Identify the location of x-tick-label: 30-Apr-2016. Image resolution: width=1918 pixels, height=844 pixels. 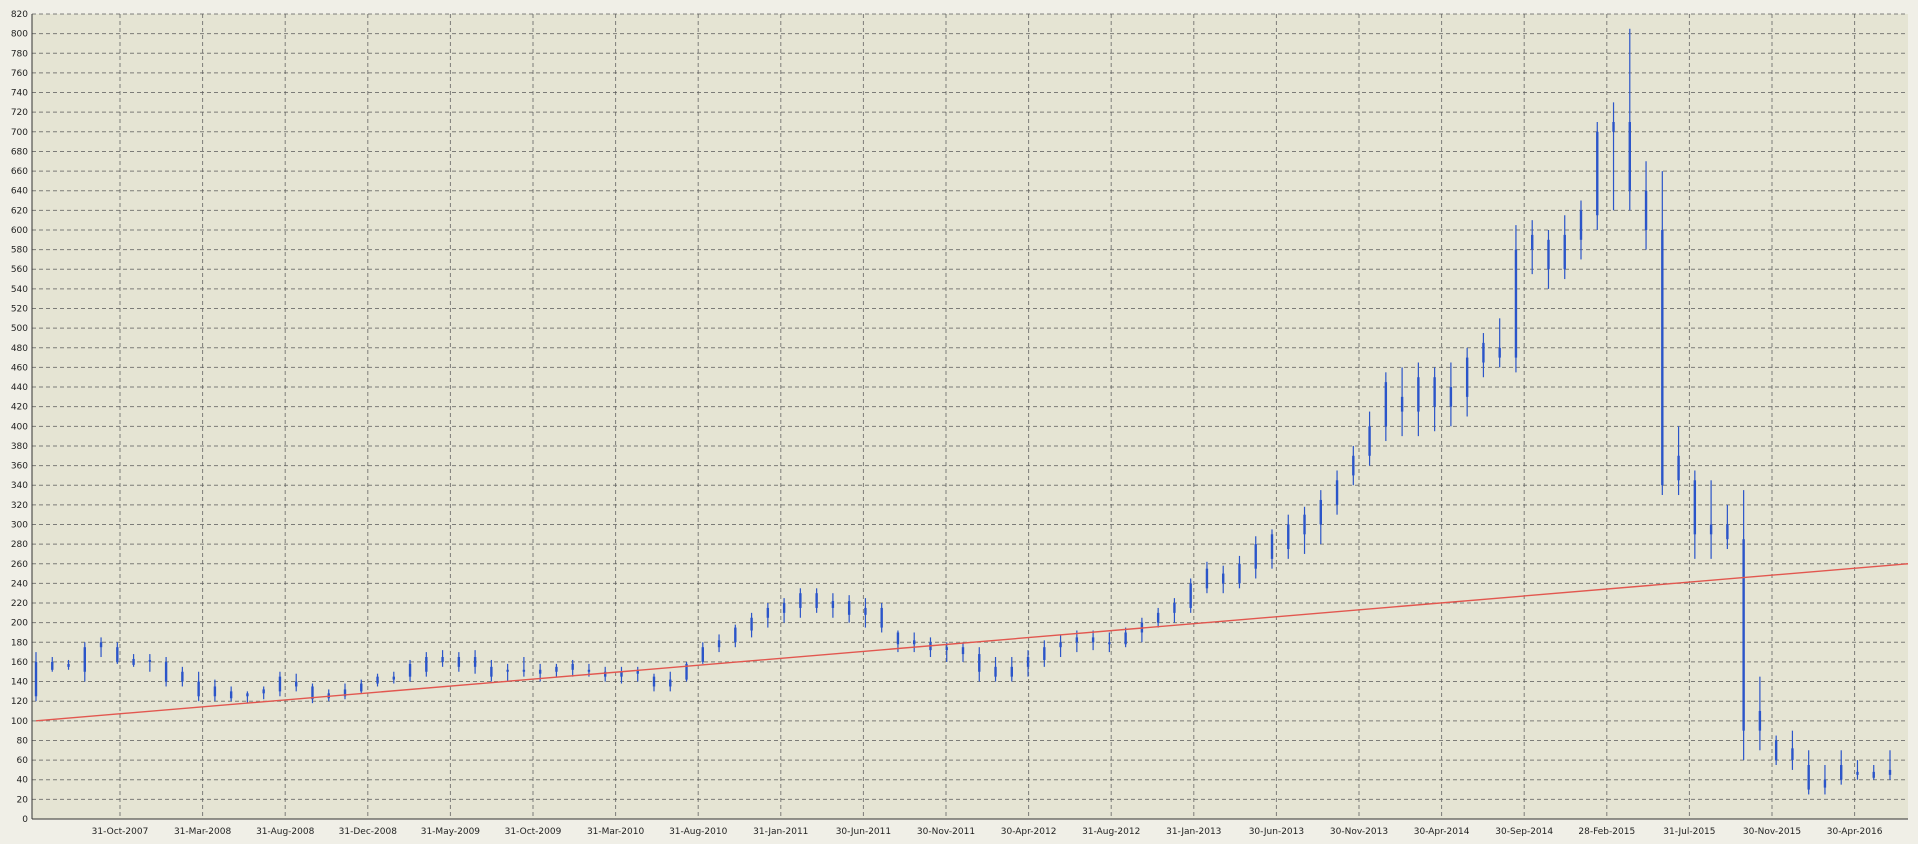
(1855, 832).